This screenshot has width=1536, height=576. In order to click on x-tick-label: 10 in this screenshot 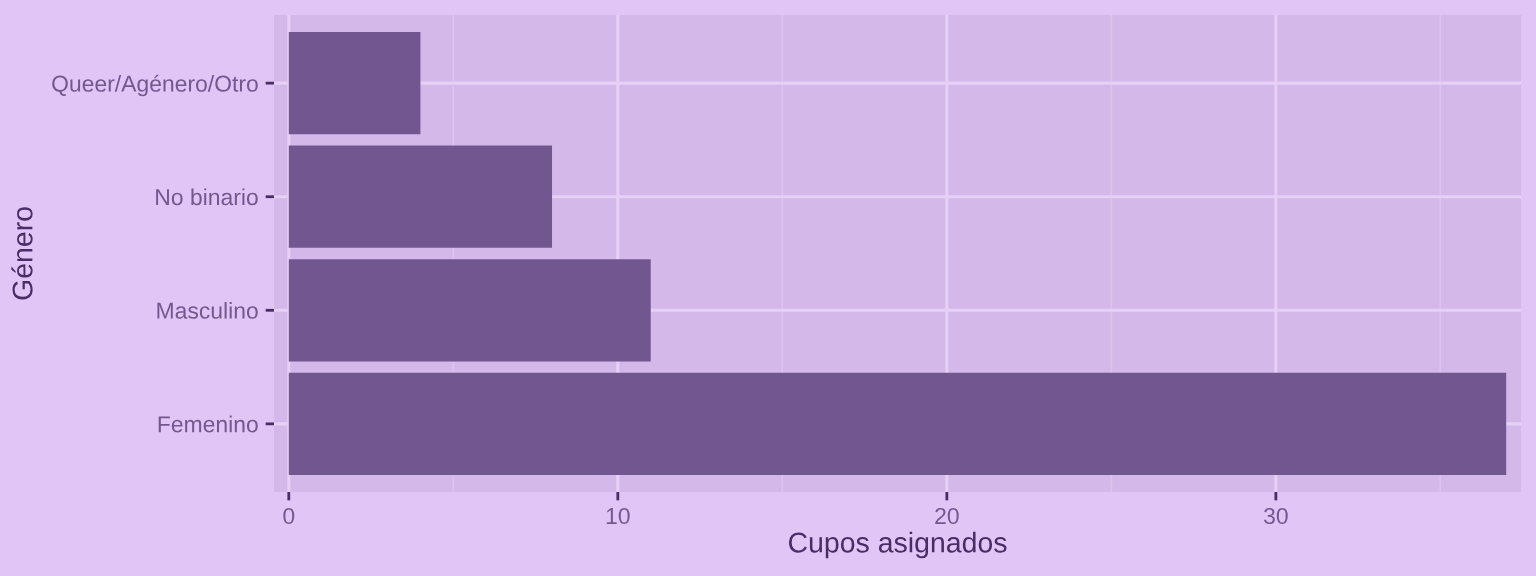, I will do `click(618, 516)`.